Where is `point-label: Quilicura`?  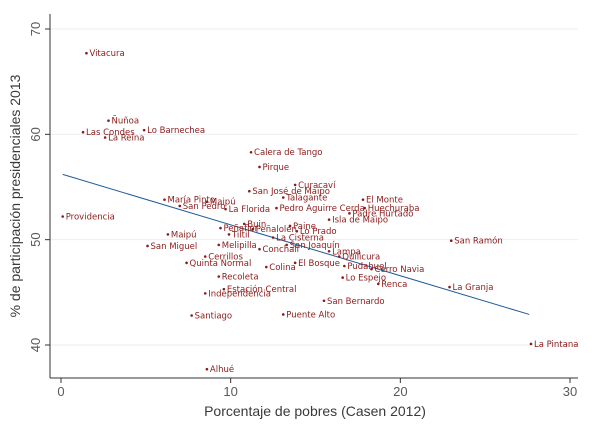 point-label: Quilicura is located at coordinates (361, 258).